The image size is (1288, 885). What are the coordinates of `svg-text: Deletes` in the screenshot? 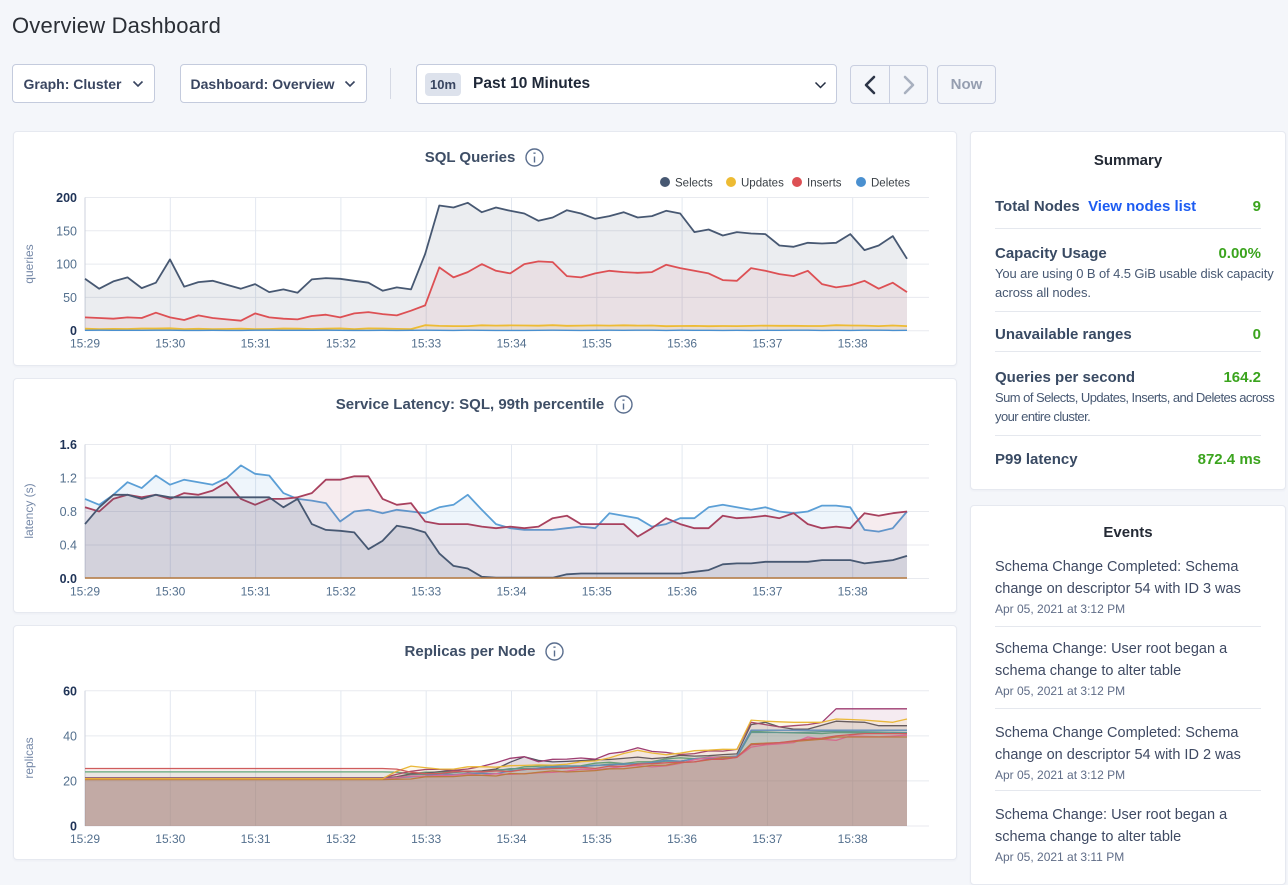 It's located at (890, 184).